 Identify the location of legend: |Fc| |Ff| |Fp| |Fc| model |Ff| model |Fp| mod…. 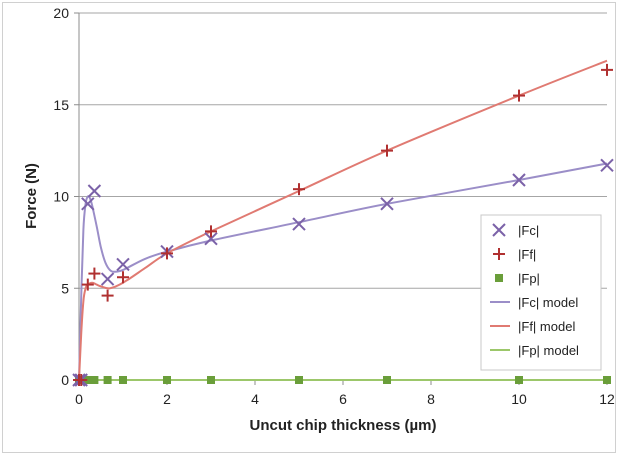
(541, 292).